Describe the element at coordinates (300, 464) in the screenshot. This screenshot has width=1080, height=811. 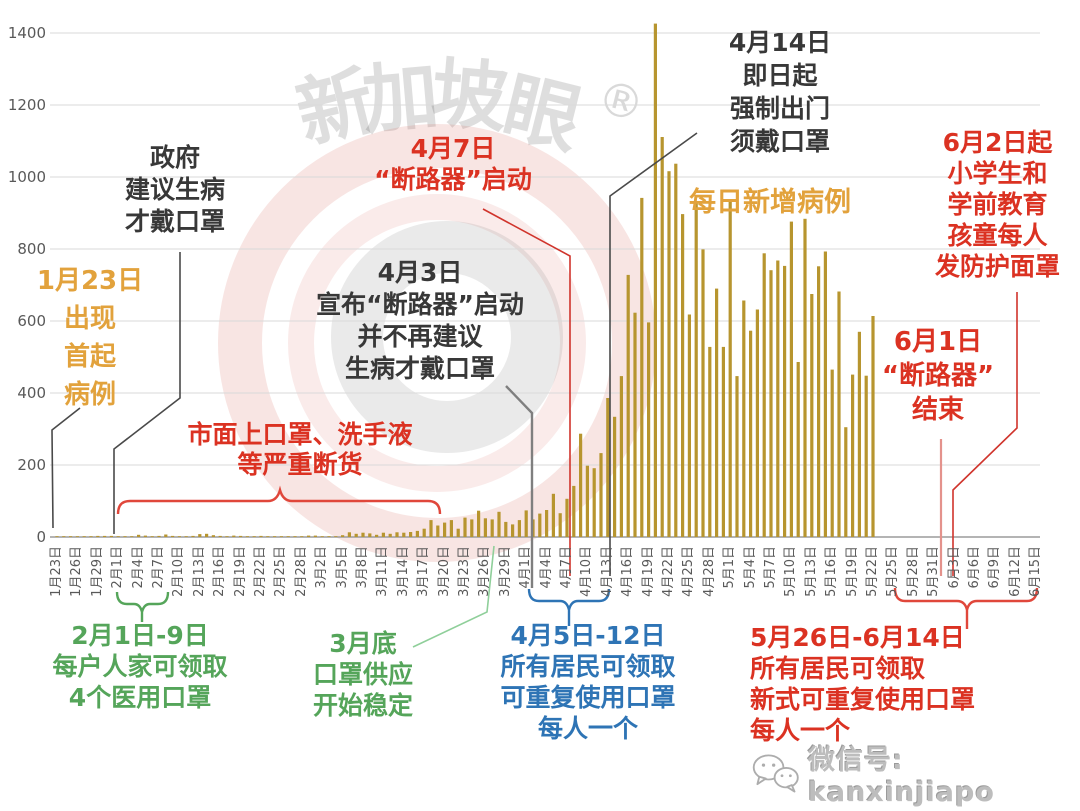
I see `annotation-line: 等严重断货` at that location.